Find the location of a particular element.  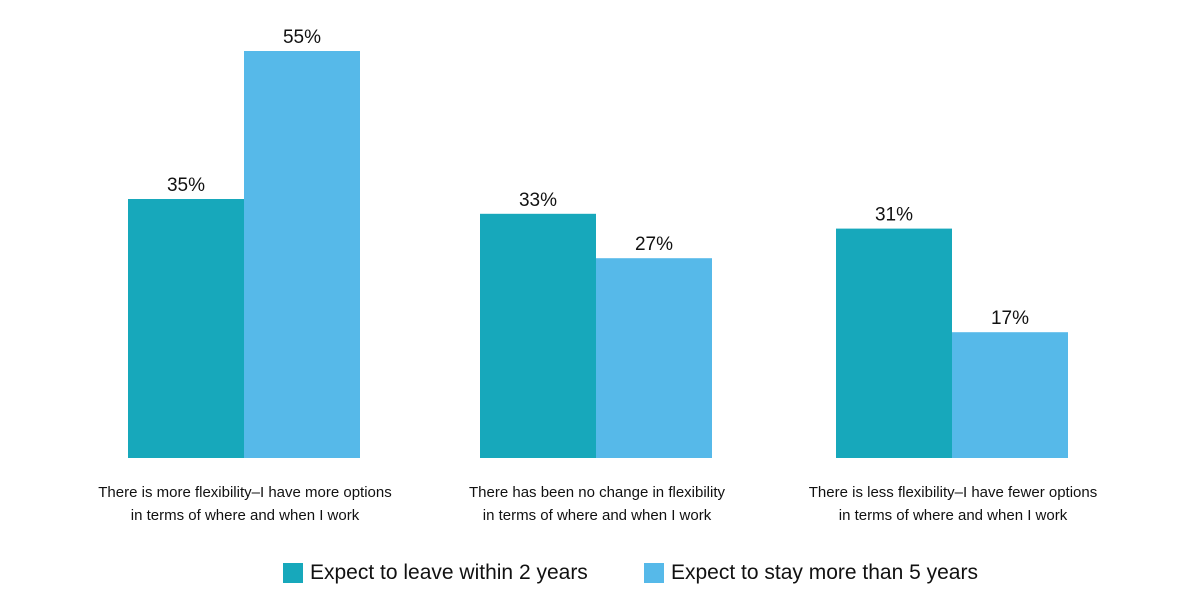

category-label-3-line2: in terms of where and when I work is located at coordinates (953, 515).